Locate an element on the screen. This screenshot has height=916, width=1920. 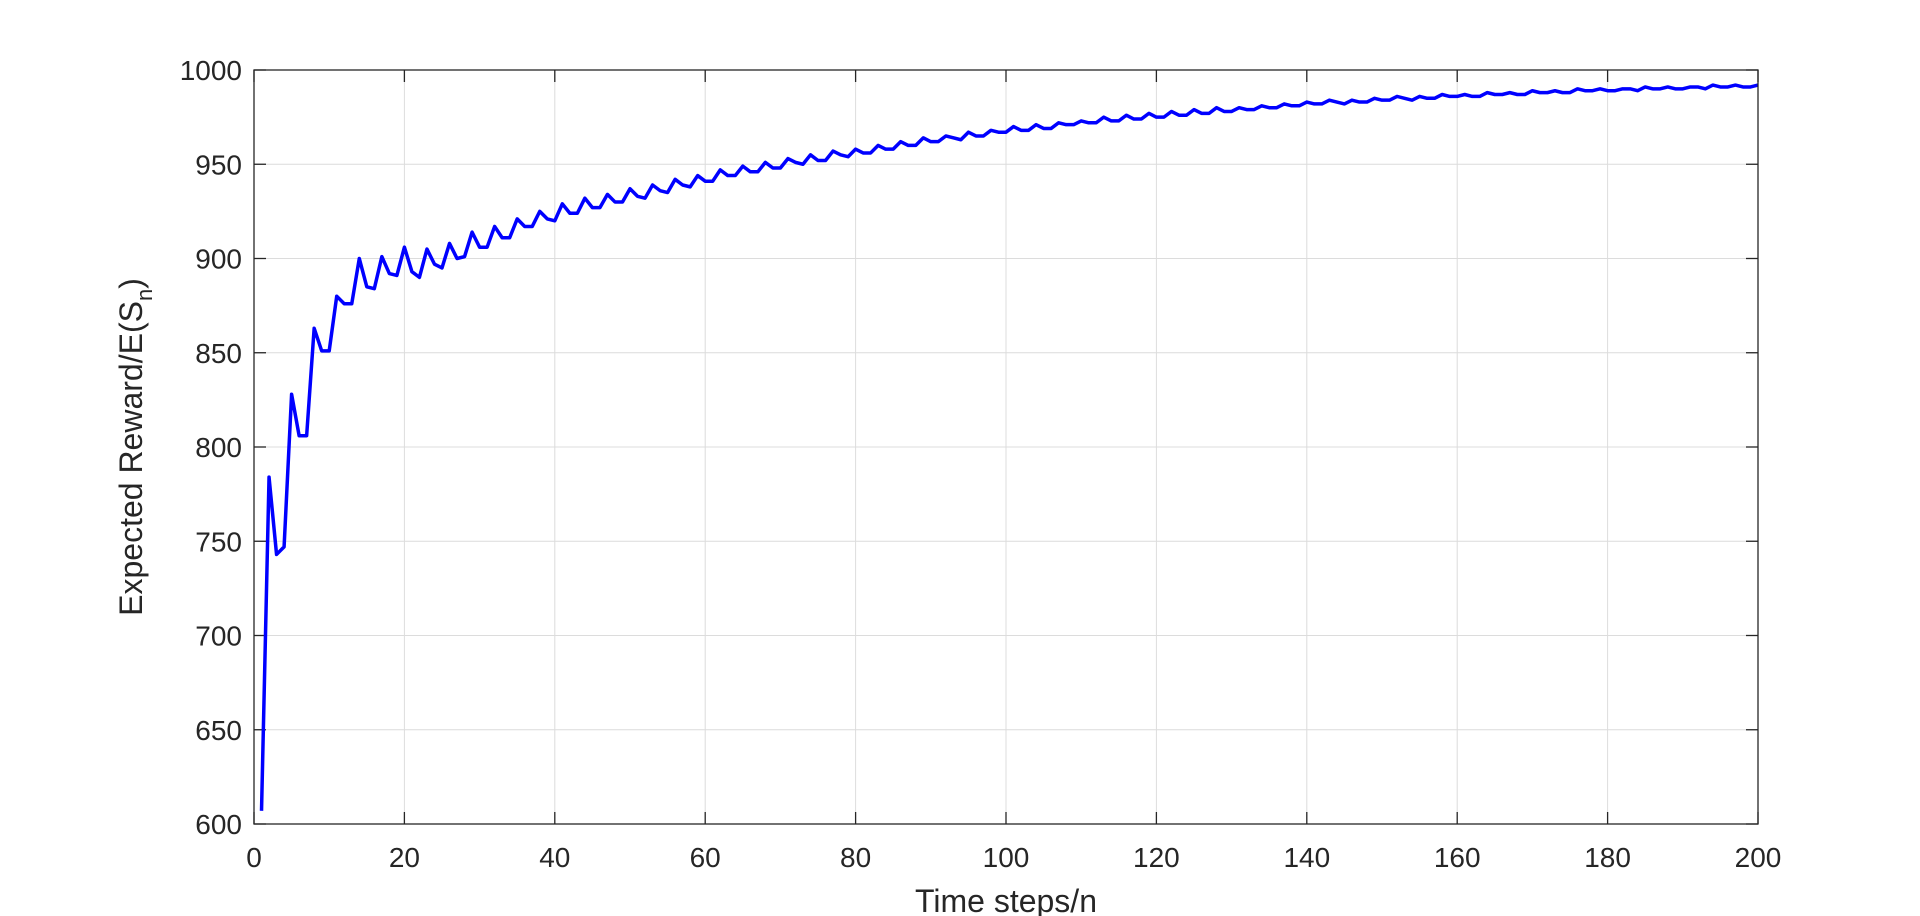
y-tick-label: 650 is located at coordinates (218, 730).